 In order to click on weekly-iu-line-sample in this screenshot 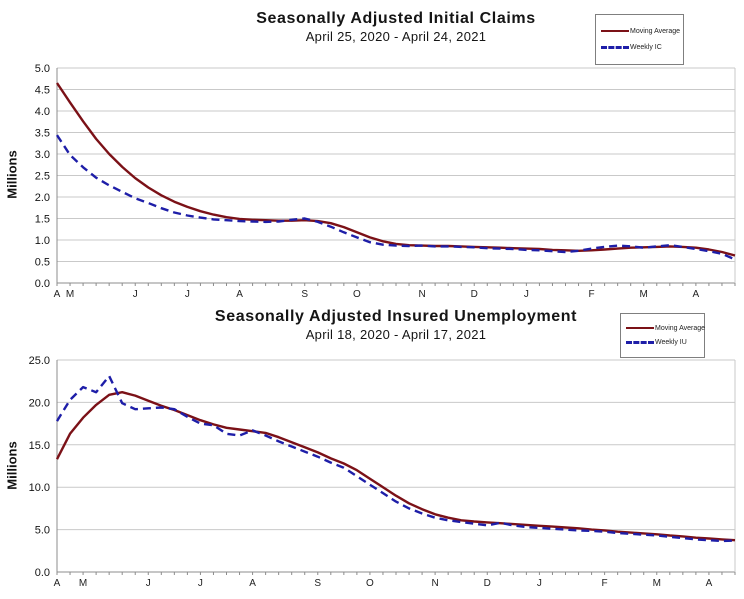, I will do `click(640, 343)`.